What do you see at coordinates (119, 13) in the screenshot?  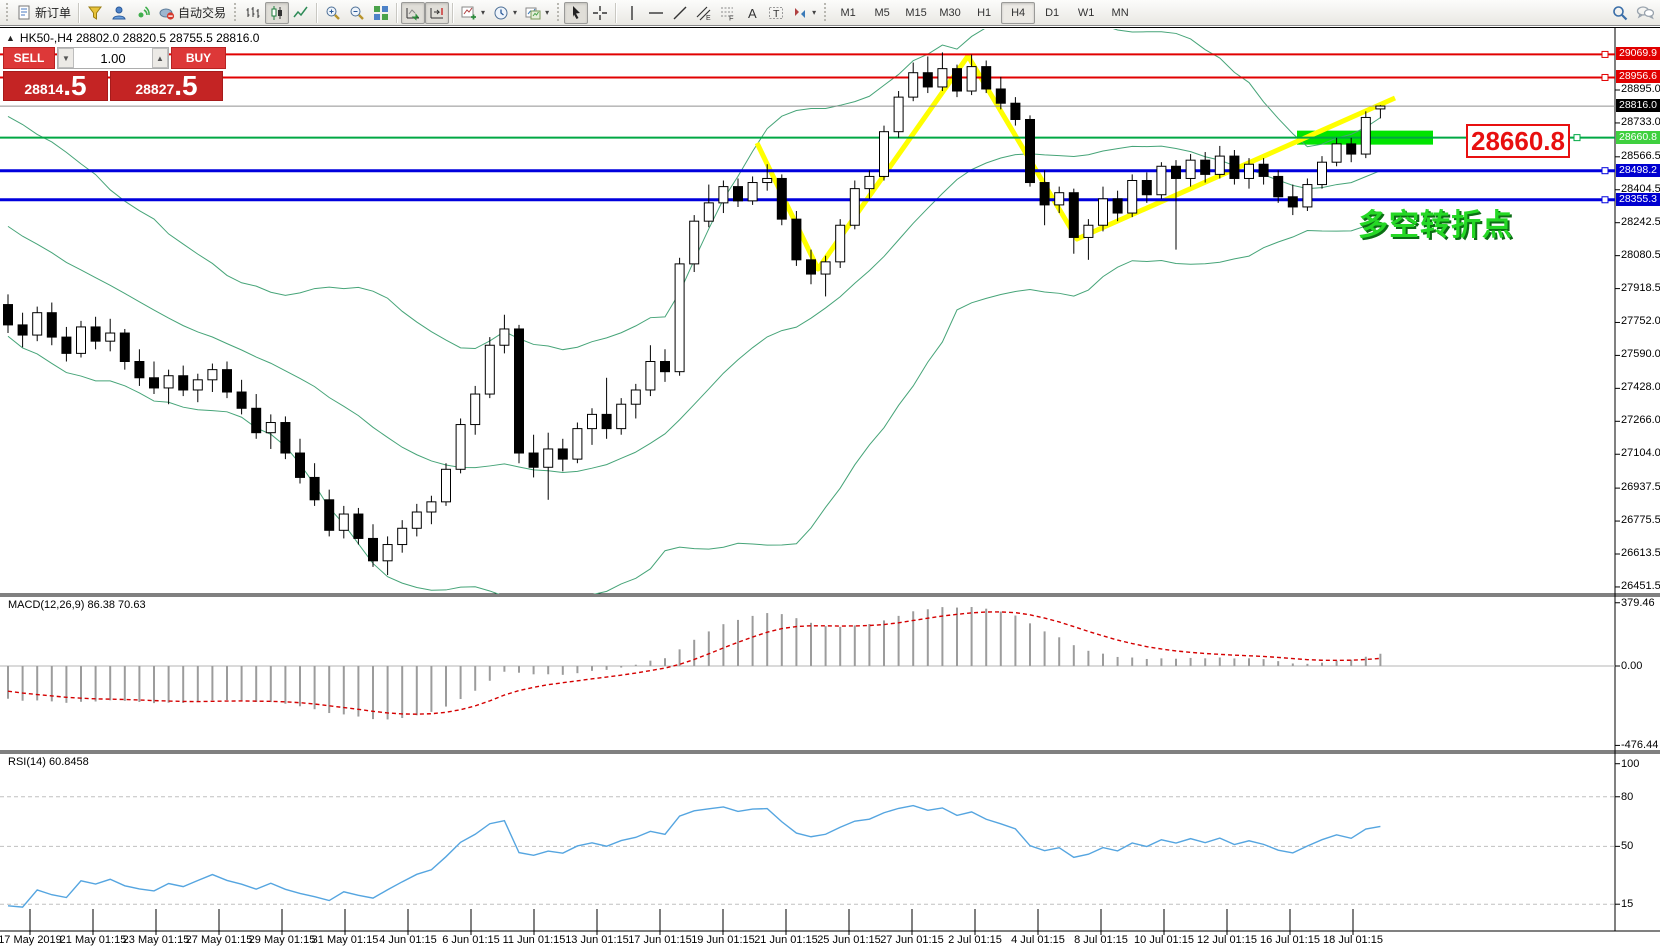 I see `community-button` at bounding box center [119, 13].